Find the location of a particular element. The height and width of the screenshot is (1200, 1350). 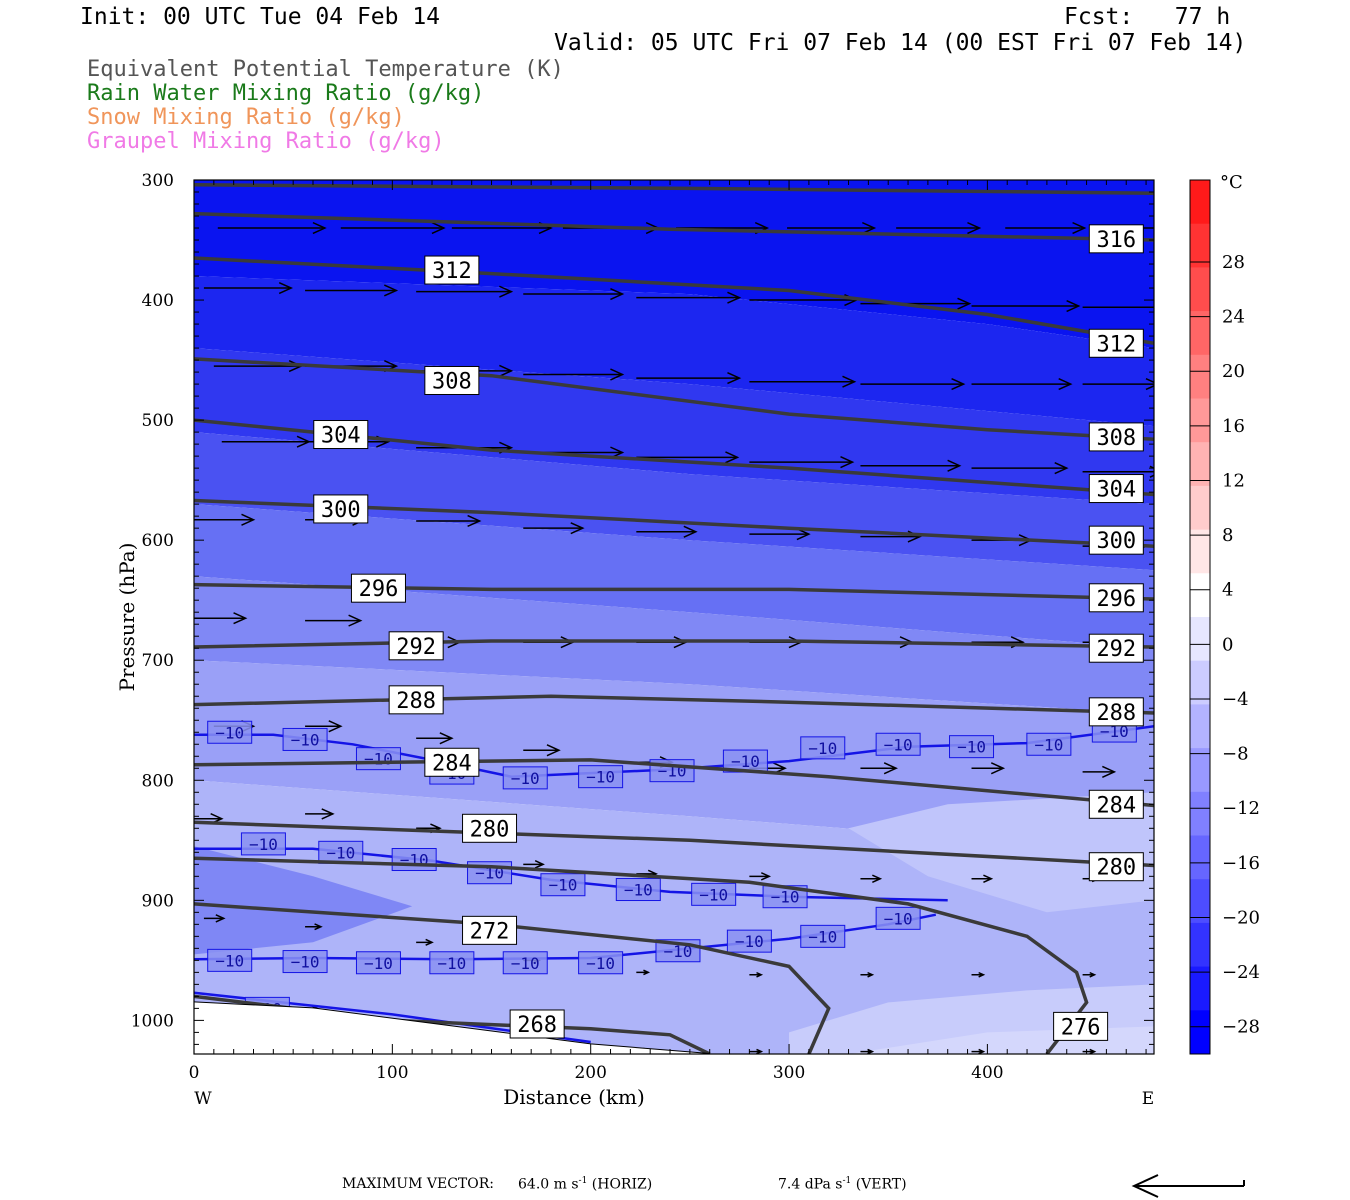

legend-rain: Rain Water Mixing Ratio (g/kg) is located at coordinates (286, 93).